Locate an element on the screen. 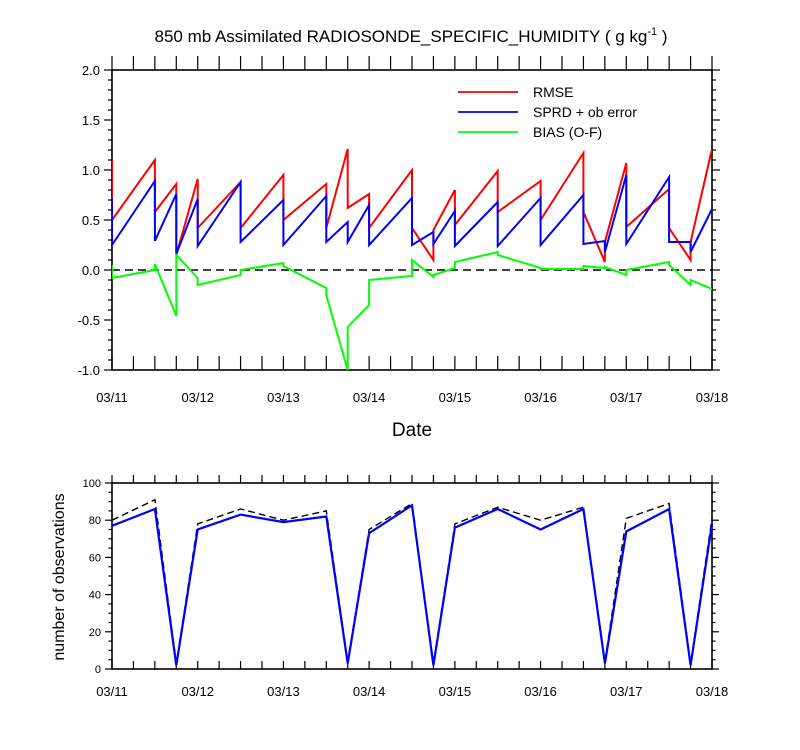  legend-entry-bias: BIAS (O-F) is located at coordinates (530, 132).